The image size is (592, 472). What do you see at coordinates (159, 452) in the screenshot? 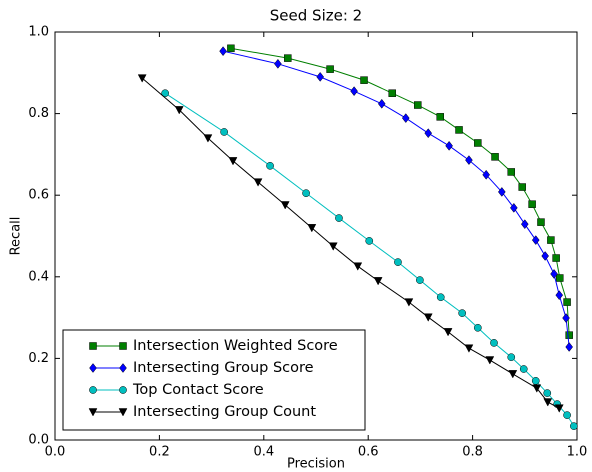
I see `x-tick-label: 0.2` at bounding box center [159, 452].